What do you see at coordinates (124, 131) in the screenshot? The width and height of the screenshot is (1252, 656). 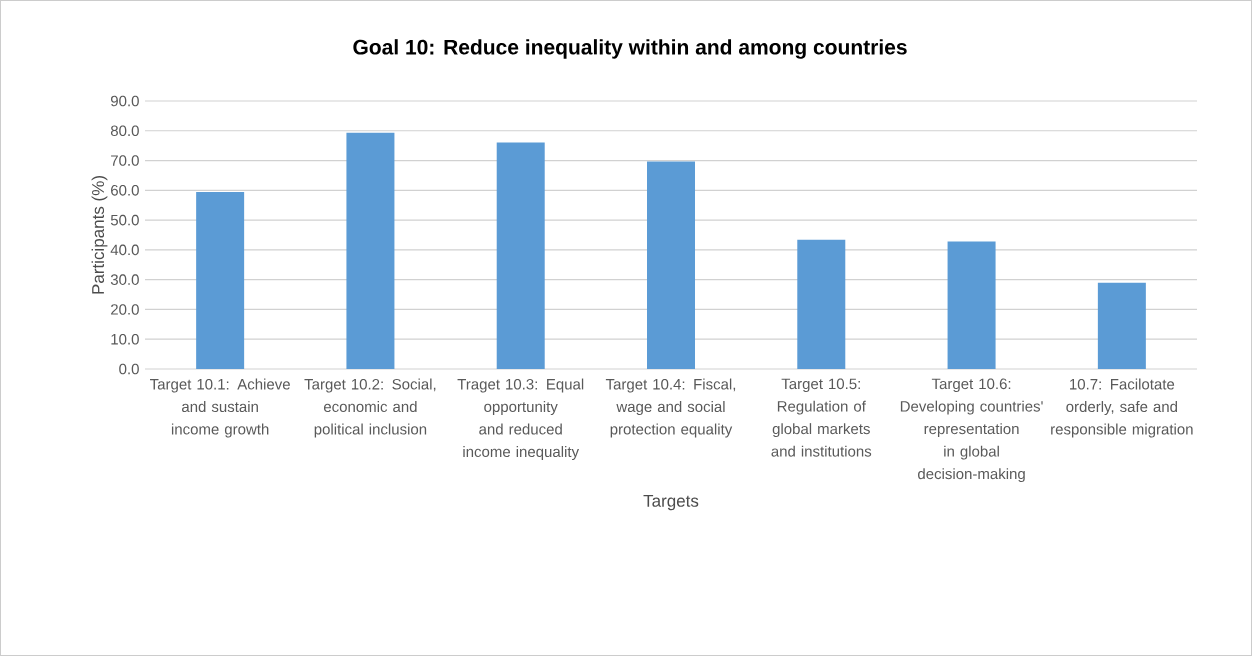 I see `y-tick-label: 80.0` at bounding box center [124, 131].